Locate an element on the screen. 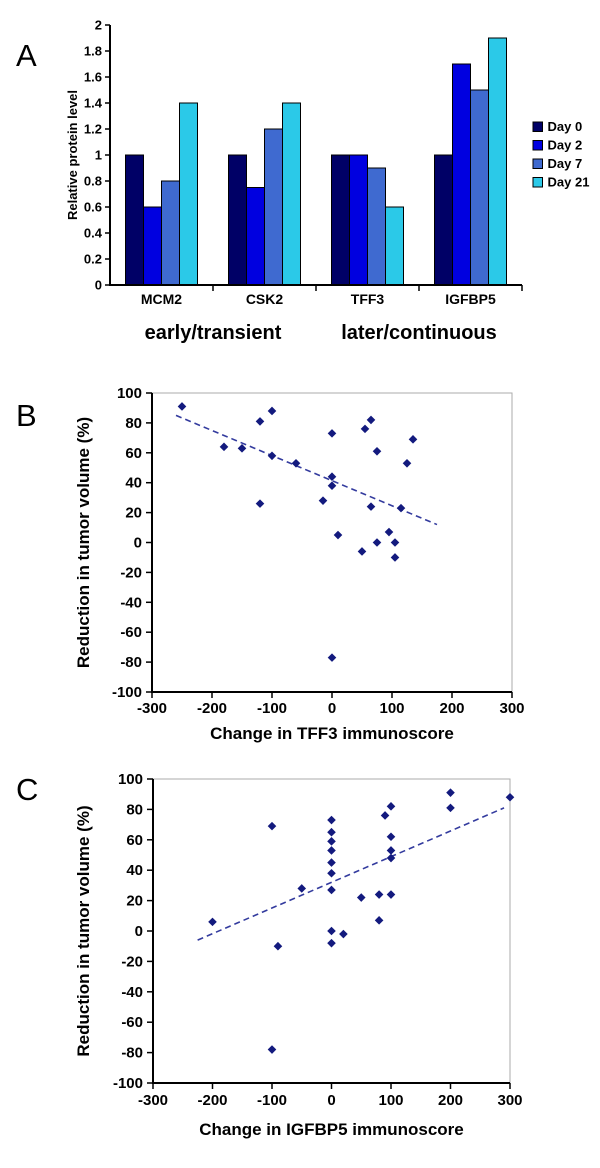 The height and width of the screenshot is (1168, 600). y-axis-tick-label: 0.6 is located at coordinates (93, 207).